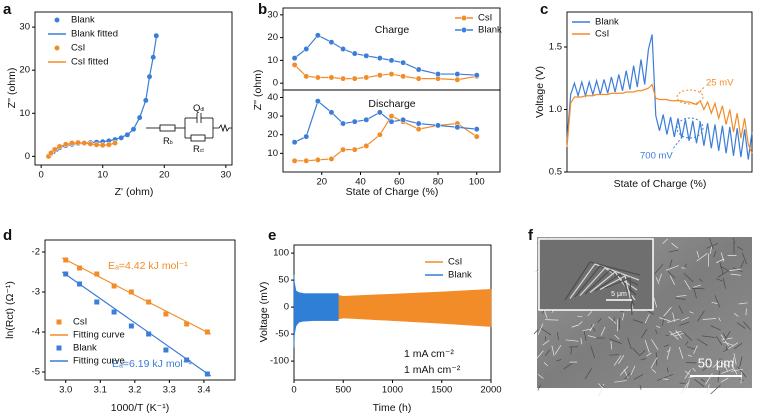 This screenshot has width=760, height=417. I want to click on circuit-label-sub: ct, so click(202, 151).